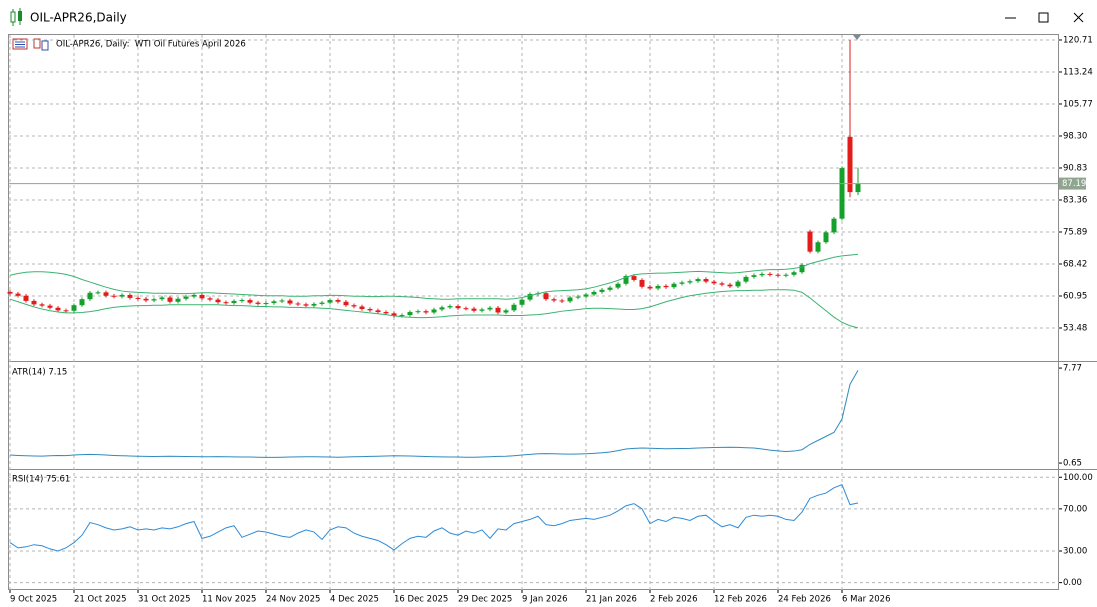  Describe the element at coordinates (1078, 104) in the screenshot. I see `y-tick-label: 105.77` at that location.